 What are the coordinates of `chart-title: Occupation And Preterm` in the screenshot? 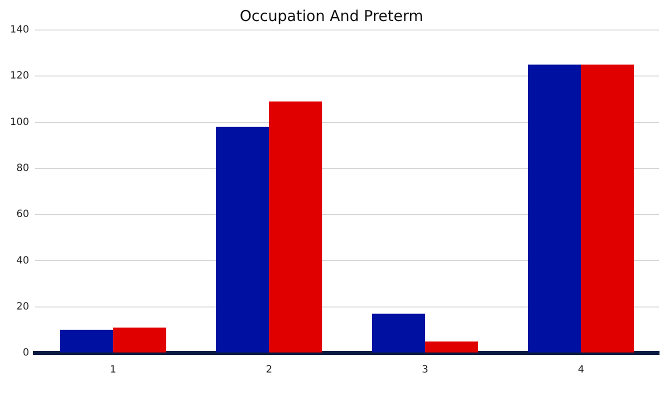 It's located at (332, 15).